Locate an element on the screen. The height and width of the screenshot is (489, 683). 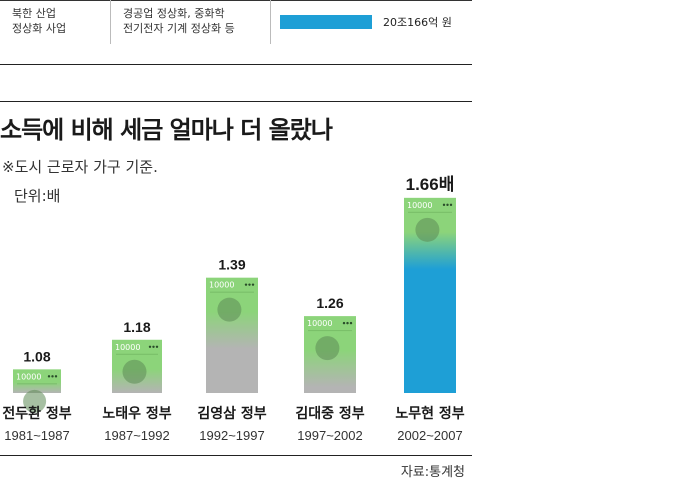
category-label: 노태우 정부 is located at coordinates (136, 413).